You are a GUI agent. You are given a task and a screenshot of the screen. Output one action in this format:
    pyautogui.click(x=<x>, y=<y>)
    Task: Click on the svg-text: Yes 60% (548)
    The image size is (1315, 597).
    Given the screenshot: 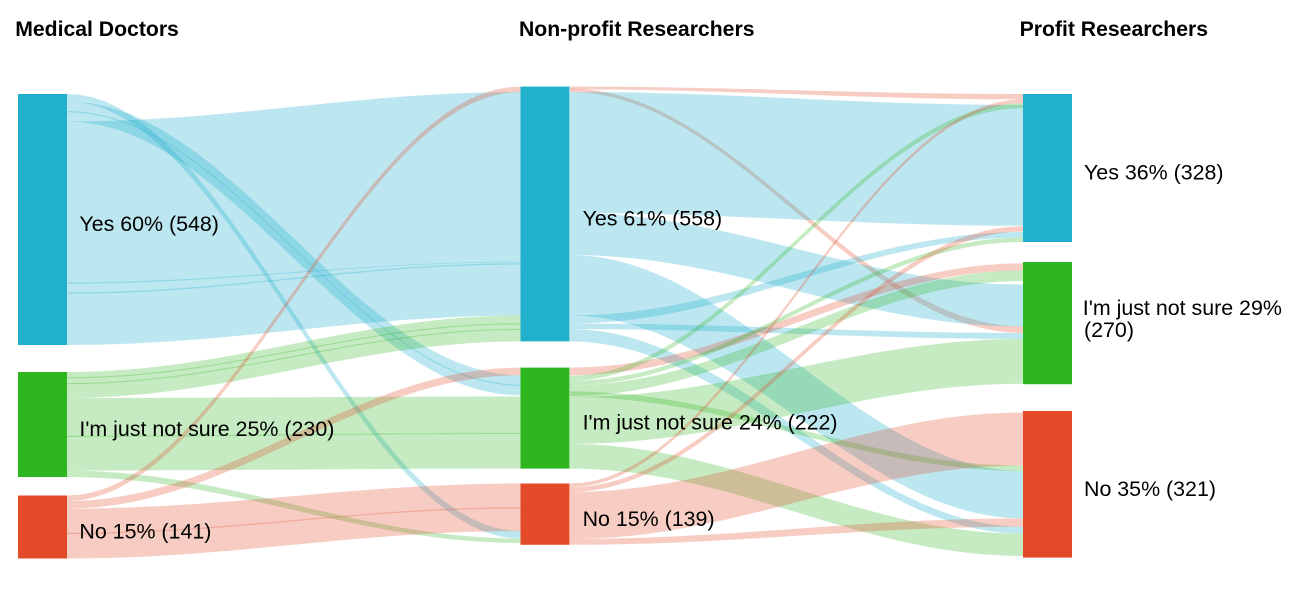 What is the action you would take?
    pyautogui.click(x=149, y=224)
    